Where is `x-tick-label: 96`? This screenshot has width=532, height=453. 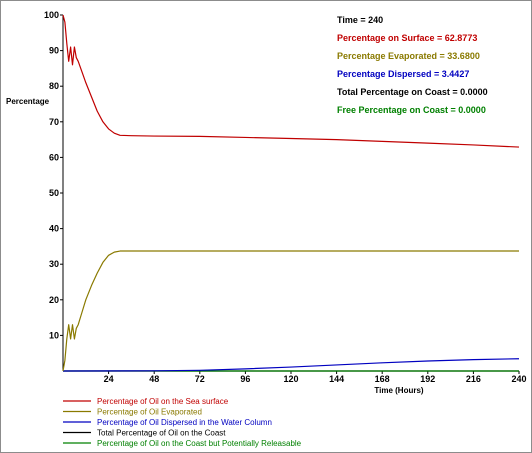
x-tick-label: 96 is located at coordinates (245, 379).